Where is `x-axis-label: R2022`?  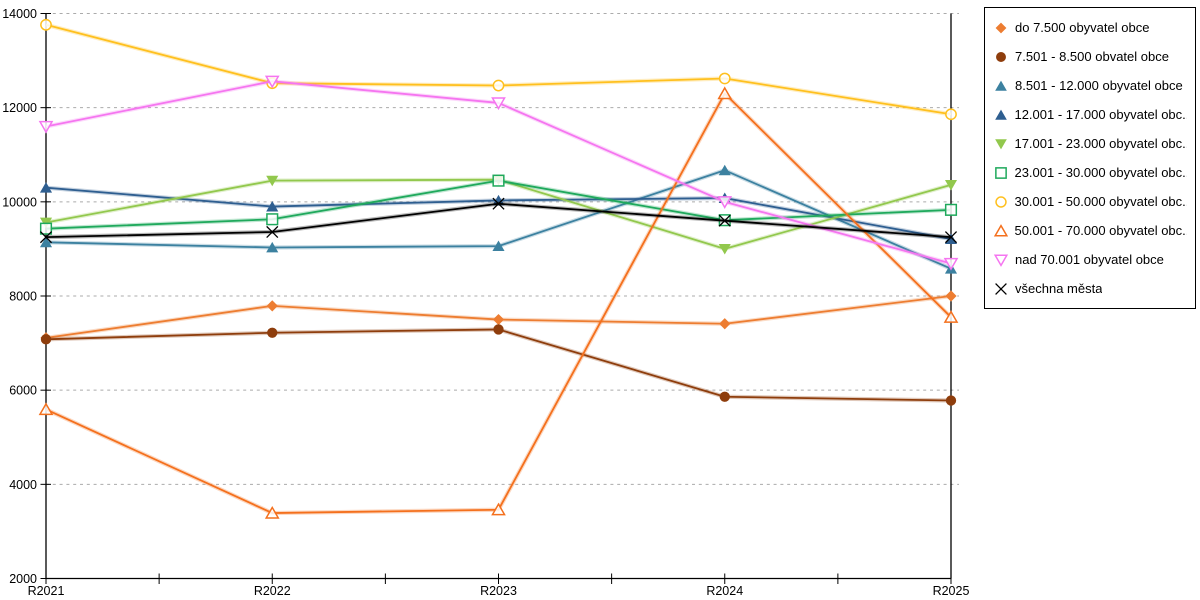
x-axis-label: R2022 is located at coordinates (272, 591).